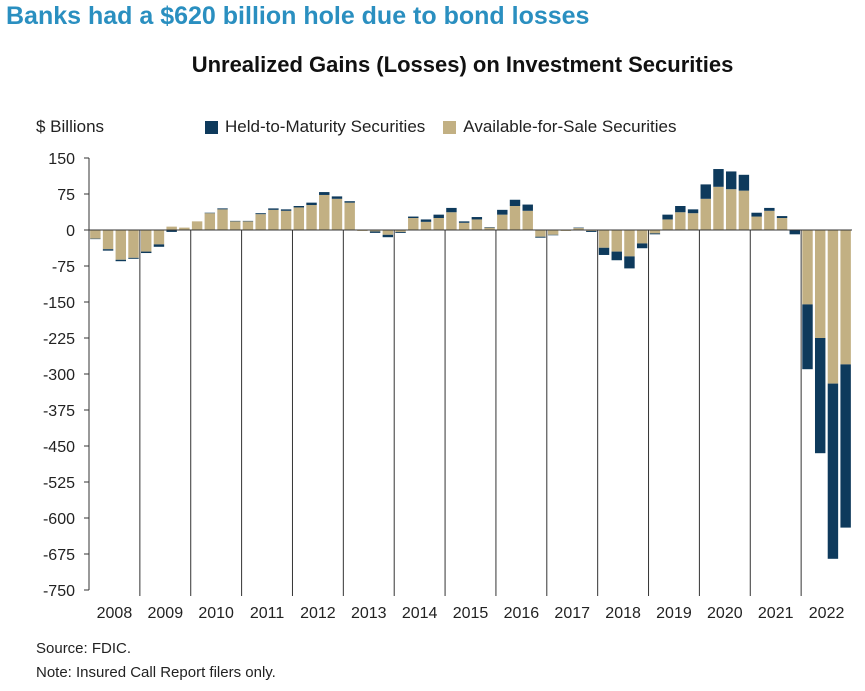  What do you see at coordinates (115, 613) in the screenshot?
I see `x-tick-label: 2008` at bounding box center [115, 613].